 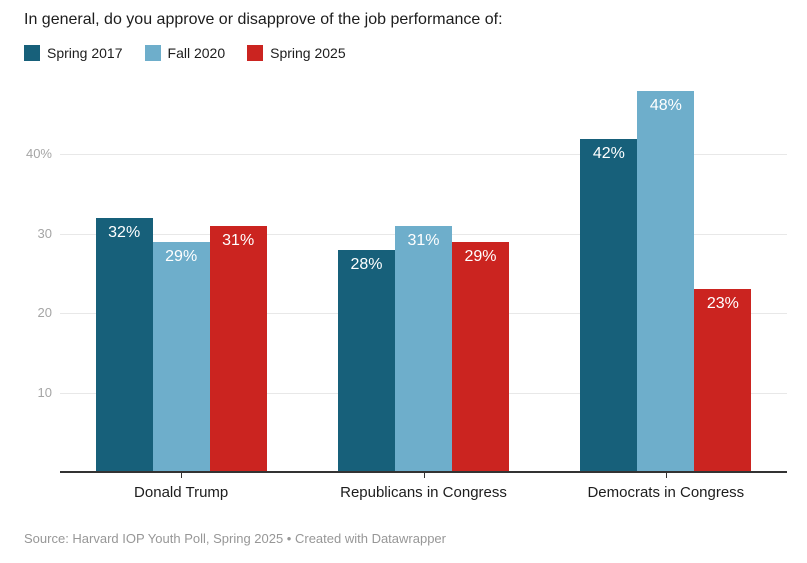 I want to click on legend-item: Spring 2017, so click(x=73, y=53).